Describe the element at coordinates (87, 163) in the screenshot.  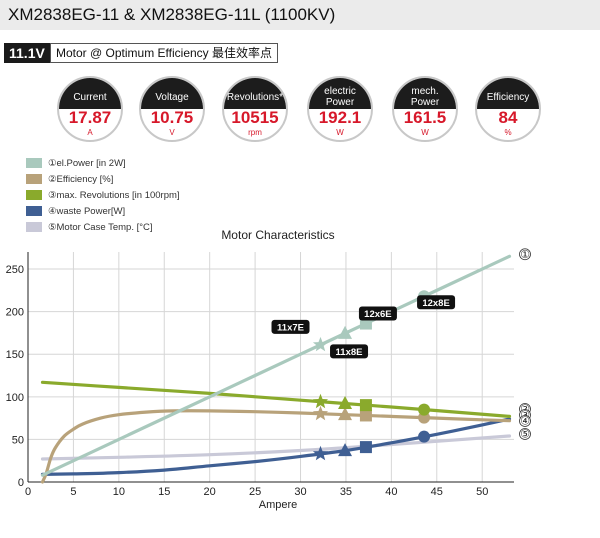
I see `legend-label: ①el.Power [in 2W]` at that location.